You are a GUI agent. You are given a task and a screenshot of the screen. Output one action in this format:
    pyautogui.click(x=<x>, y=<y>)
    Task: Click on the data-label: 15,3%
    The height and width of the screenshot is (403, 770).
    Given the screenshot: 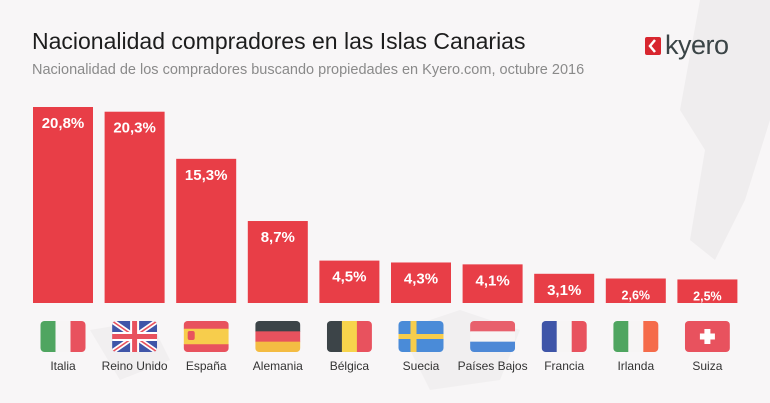 What is the action you would take?
    pyautogui.click(x=206, y=175)
    